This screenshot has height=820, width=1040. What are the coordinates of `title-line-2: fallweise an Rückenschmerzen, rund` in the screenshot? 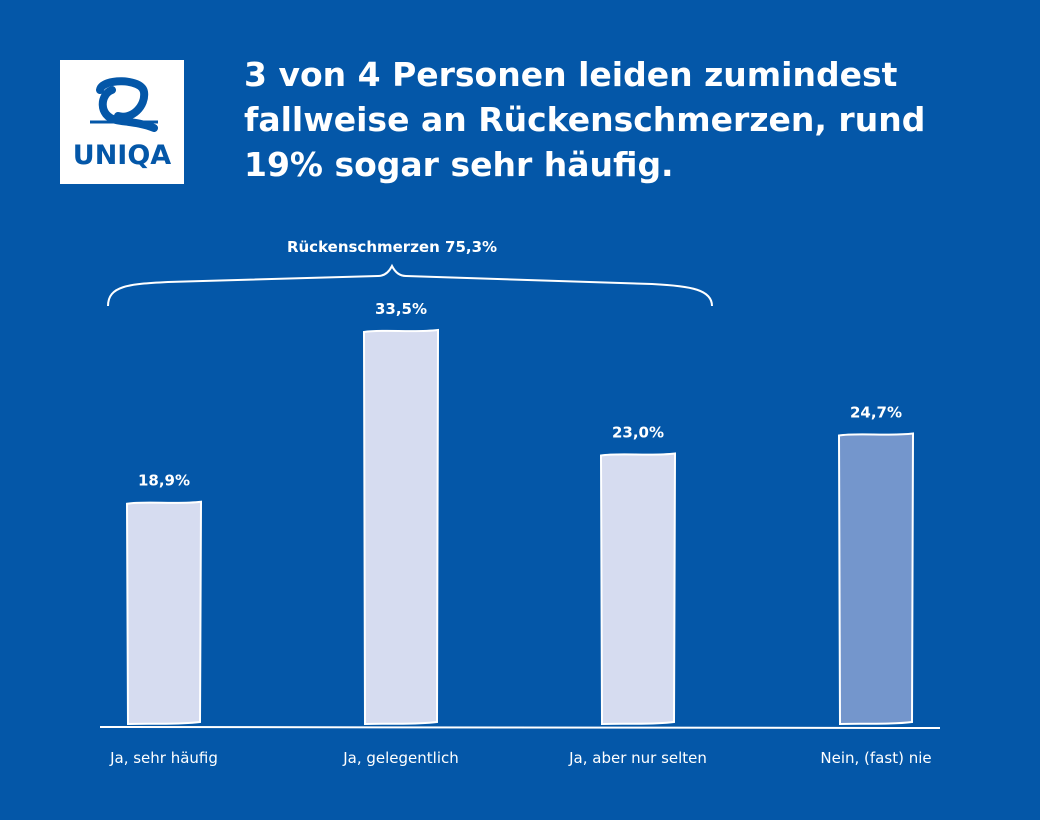 It's located at (585, 119).